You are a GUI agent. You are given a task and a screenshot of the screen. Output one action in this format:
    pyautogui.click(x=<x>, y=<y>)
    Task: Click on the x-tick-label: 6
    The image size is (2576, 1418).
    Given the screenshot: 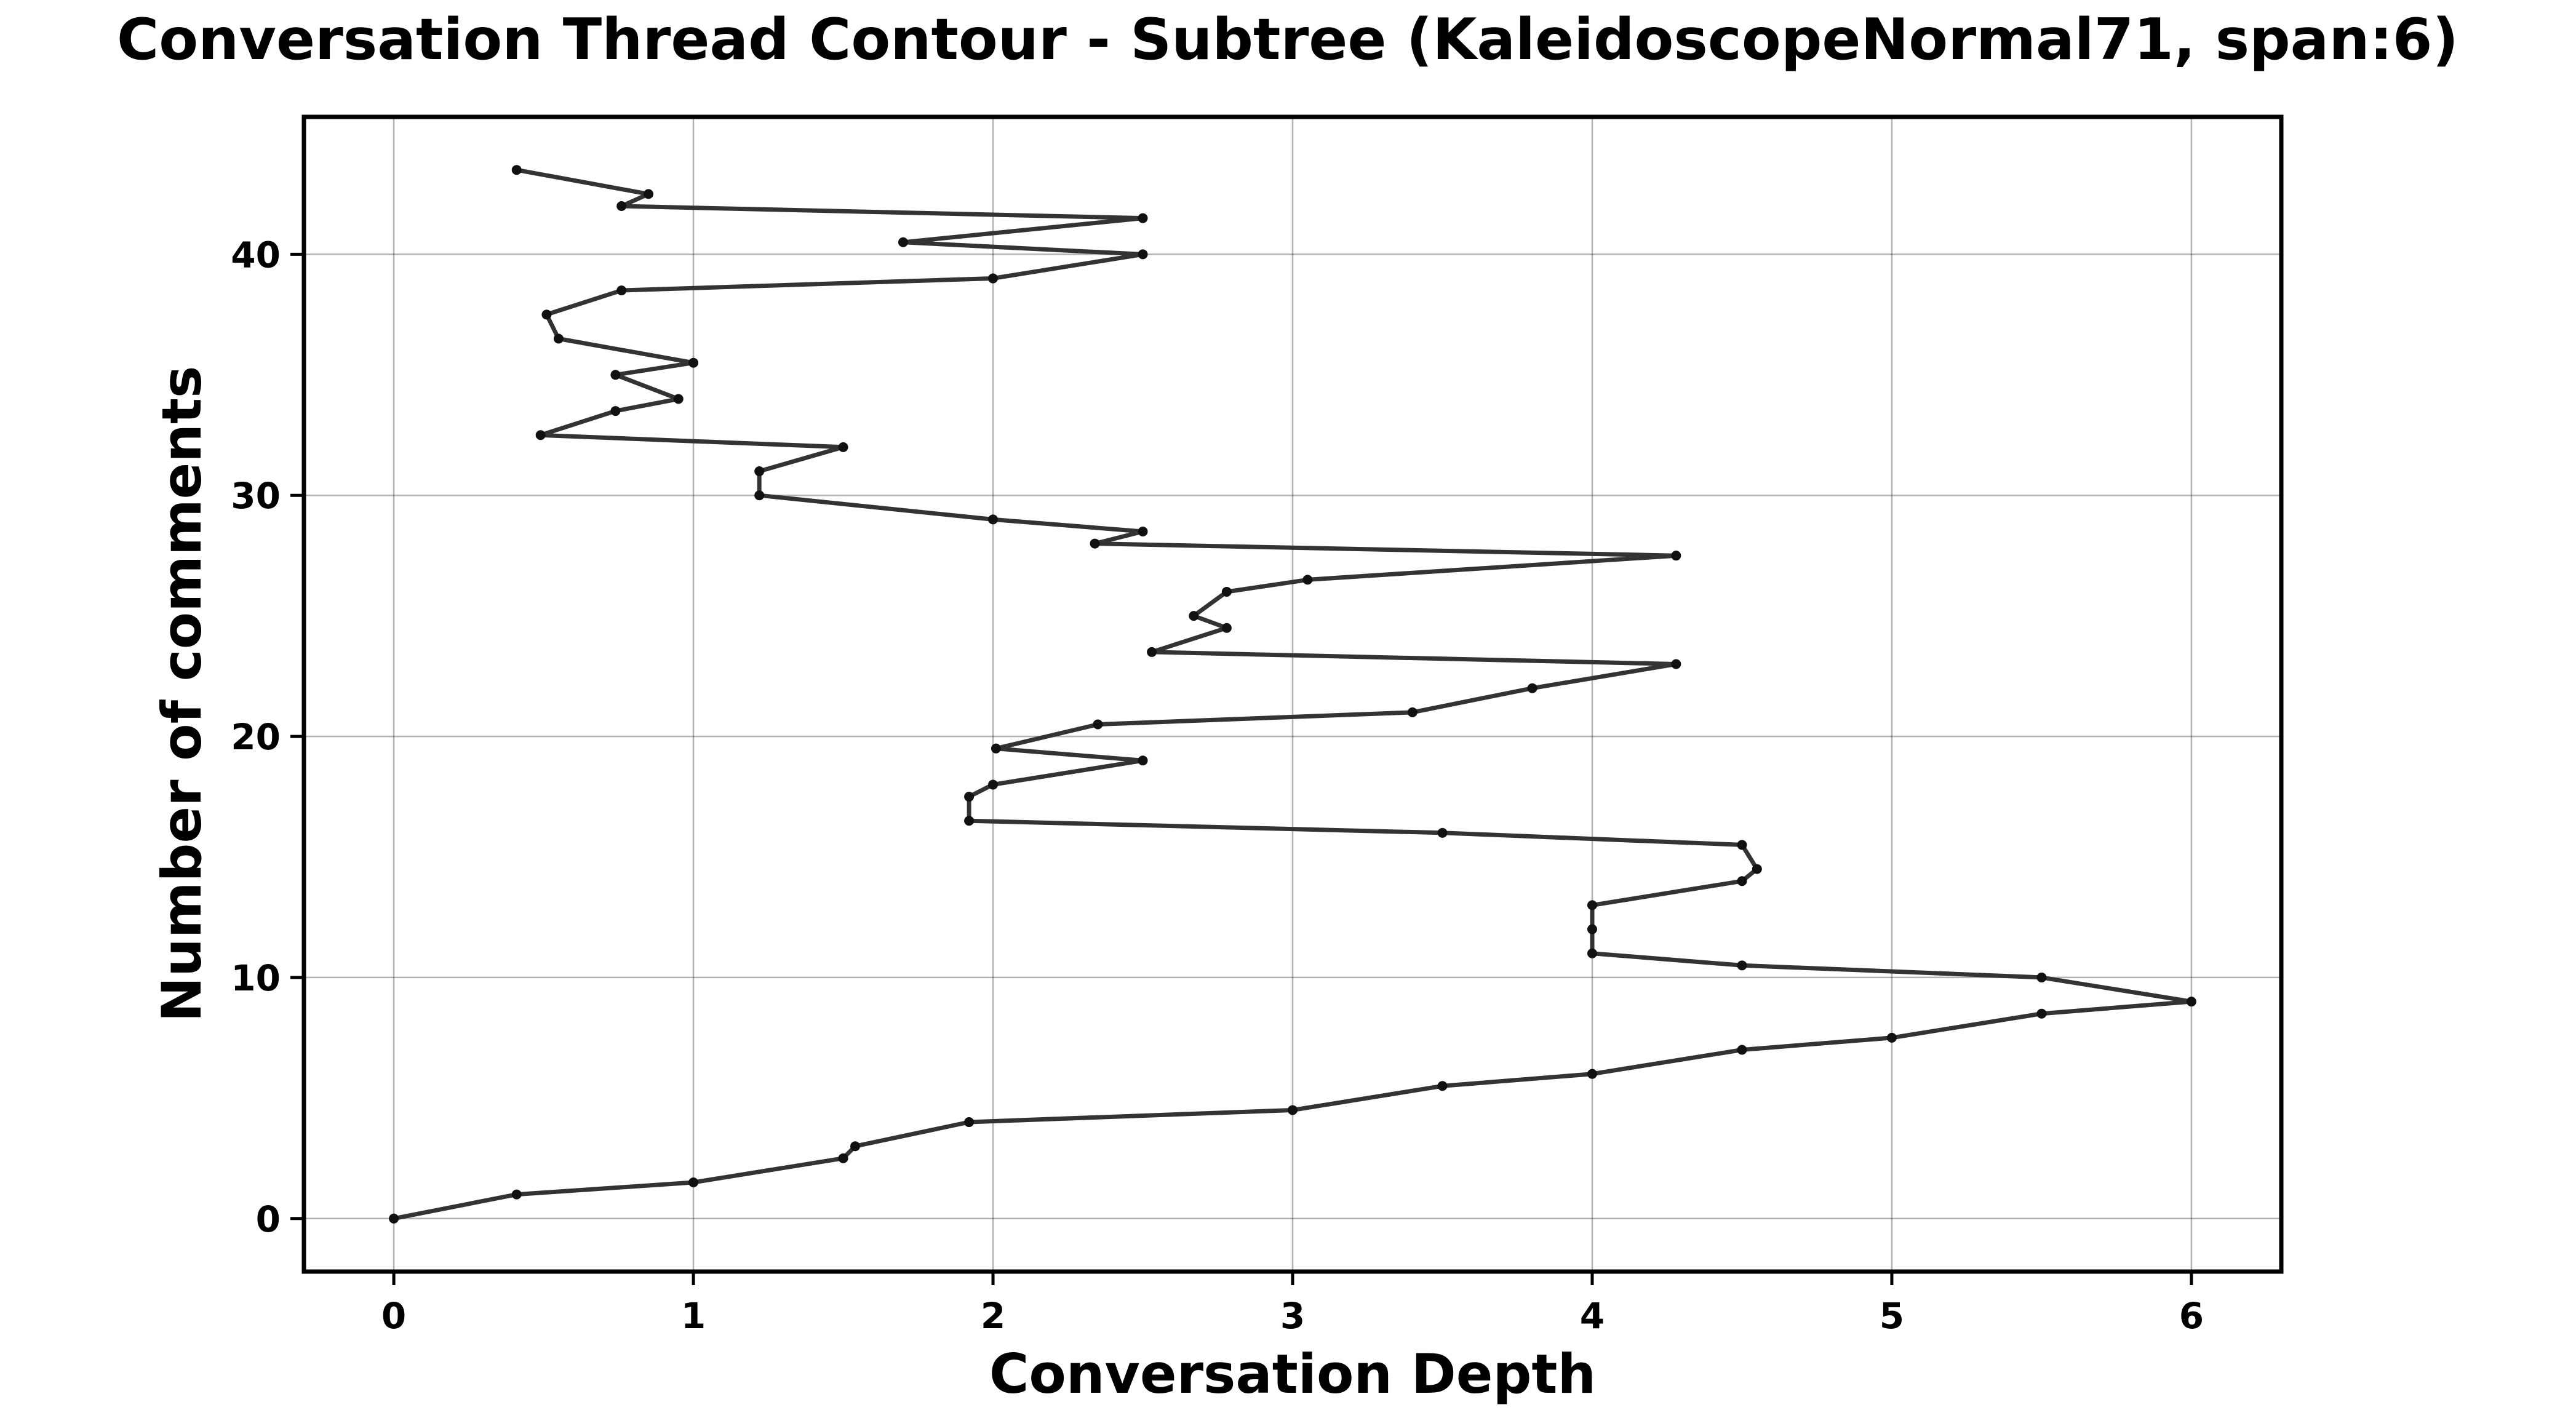 What is the action you would take?
    pyautogui.click(x=2191, y=1316)
    